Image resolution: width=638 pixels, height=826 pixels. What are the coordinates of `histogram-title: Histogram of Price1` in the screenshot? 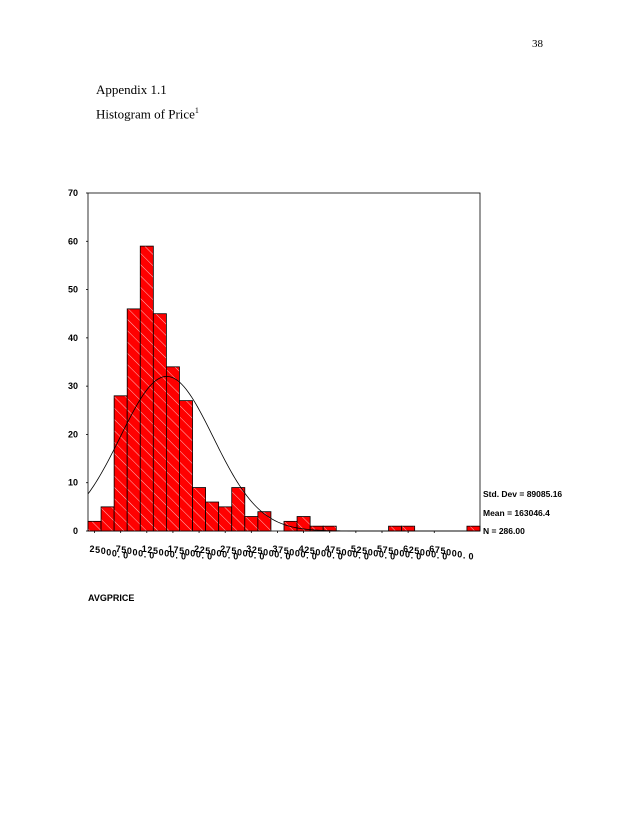 It's located at (147, 114).